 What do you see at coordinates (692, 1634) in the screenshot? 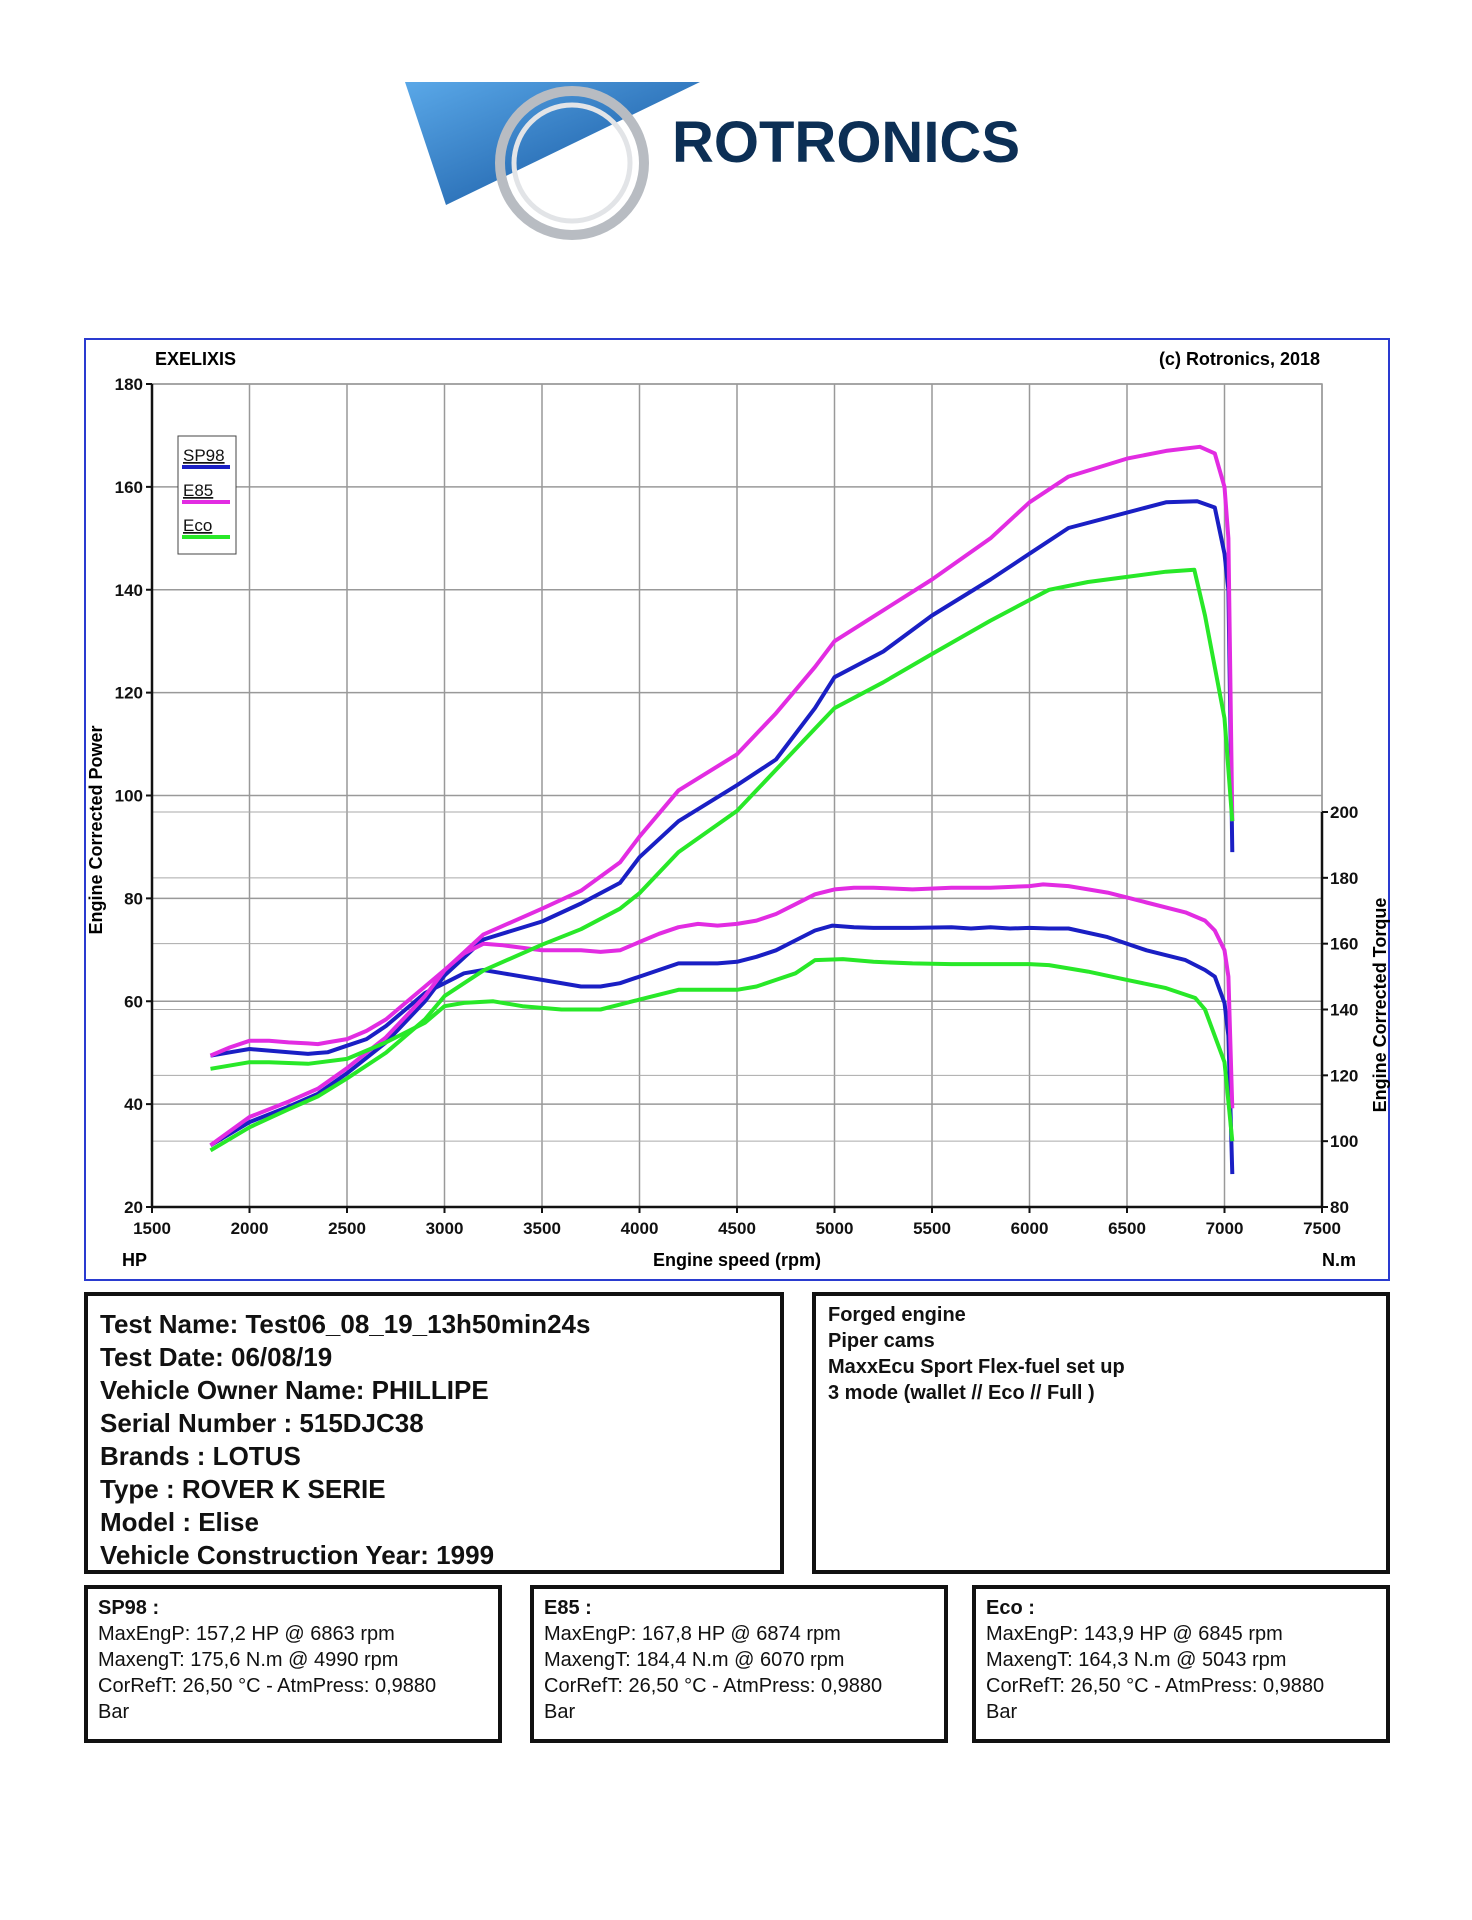
I see `stats-max-power: MaxEngP: 167,8 HP @ 6874 rpm` at bounding box center [692, 1634].